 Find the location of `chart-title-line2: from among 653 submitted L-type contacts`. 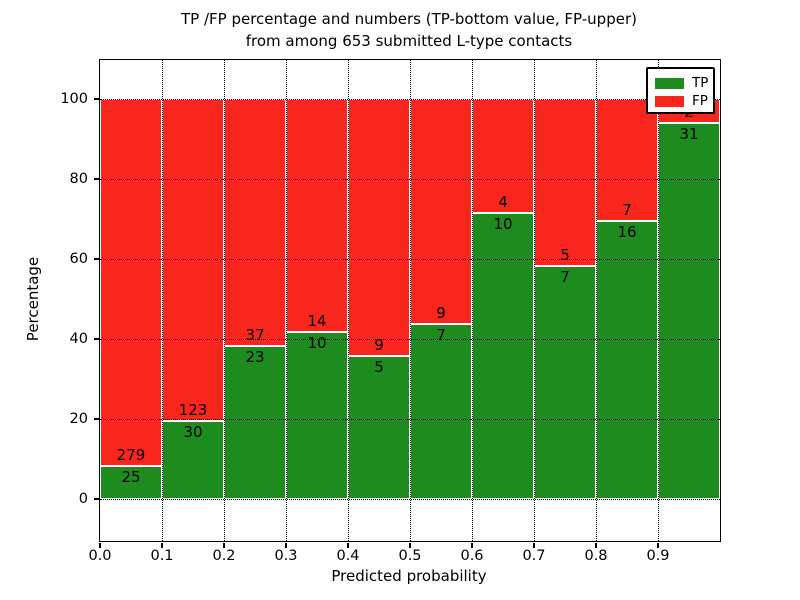

chart-title-line2: from among 653 submitted L-type contacts is located at coordinates (409, 41).